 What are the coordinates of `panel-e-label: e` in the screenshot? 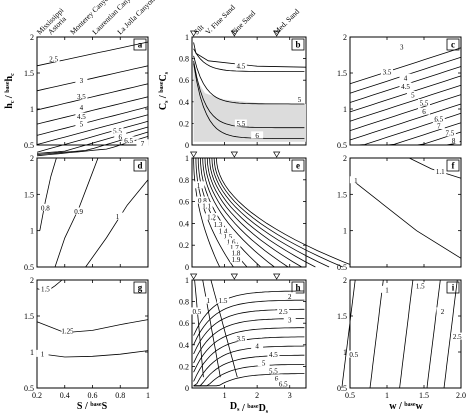 It's located at (298, 166).